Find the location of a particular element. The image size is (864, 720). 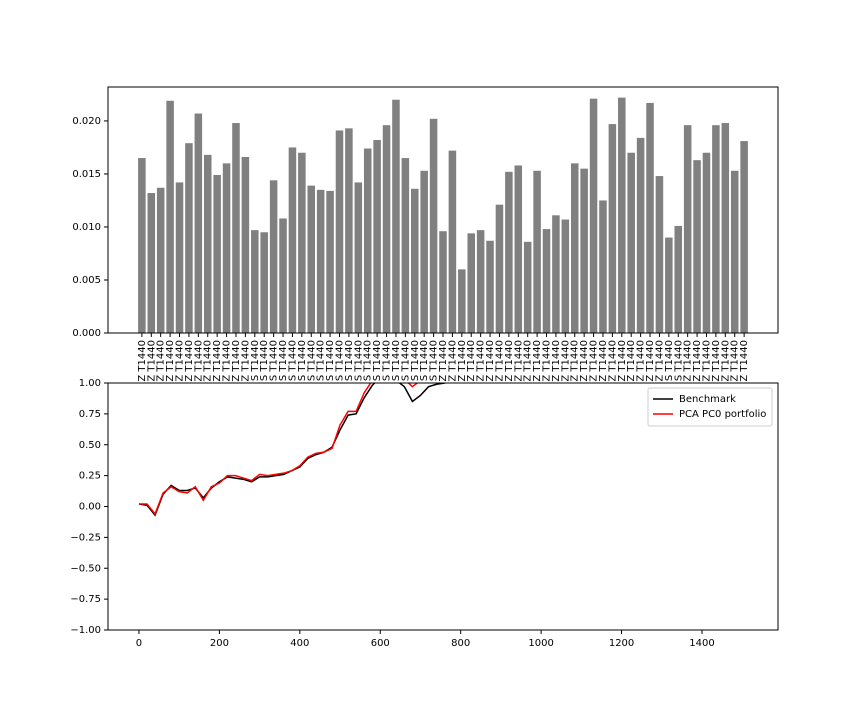

x-tick-label: 400 is located at coordinates (299, 643).